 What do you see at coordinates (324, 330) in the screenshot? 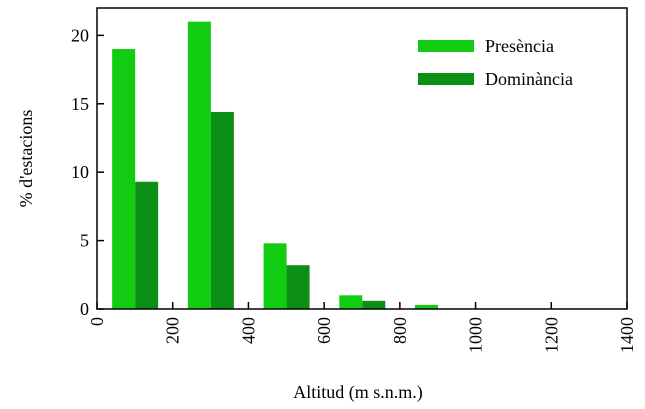
I see `x-tick-label: 600` at bounding box center [324, 330].